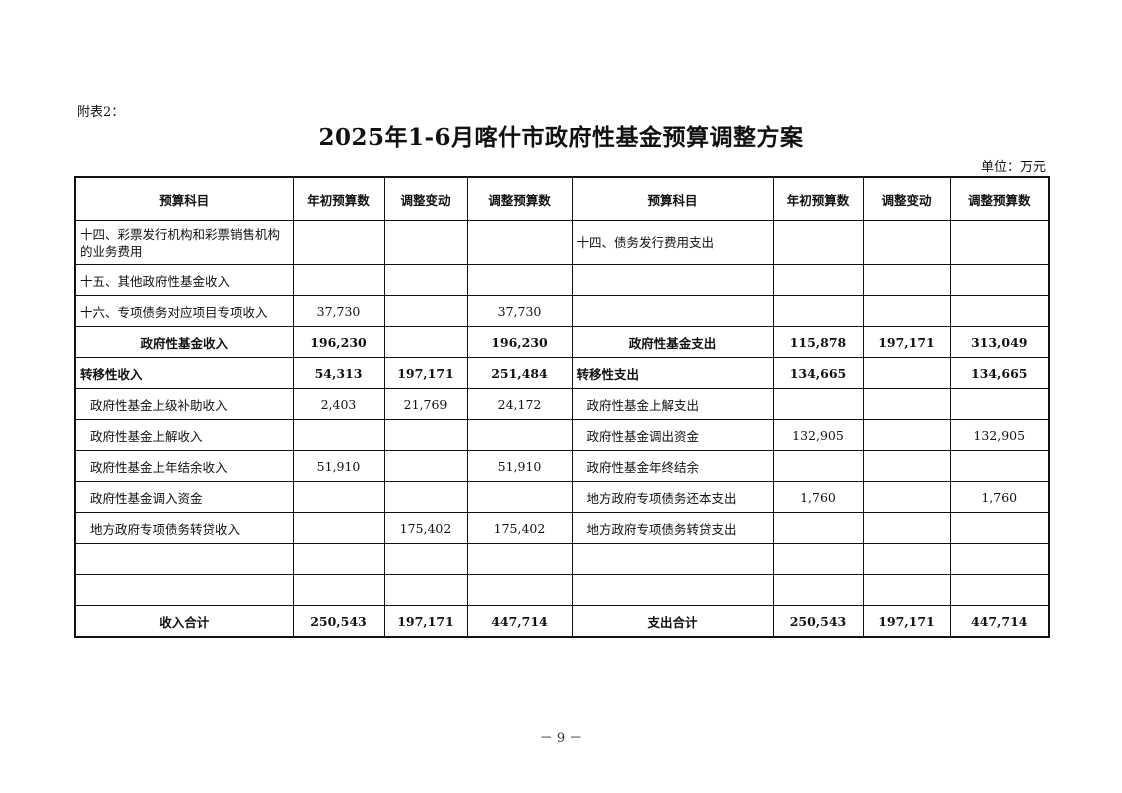 The image size is (1122, 793). What do you see at coordinates (672, 435) in the screenshot?
I see `budget-item-label: 政府性基金调出资金` at bounding box center [672, 435].